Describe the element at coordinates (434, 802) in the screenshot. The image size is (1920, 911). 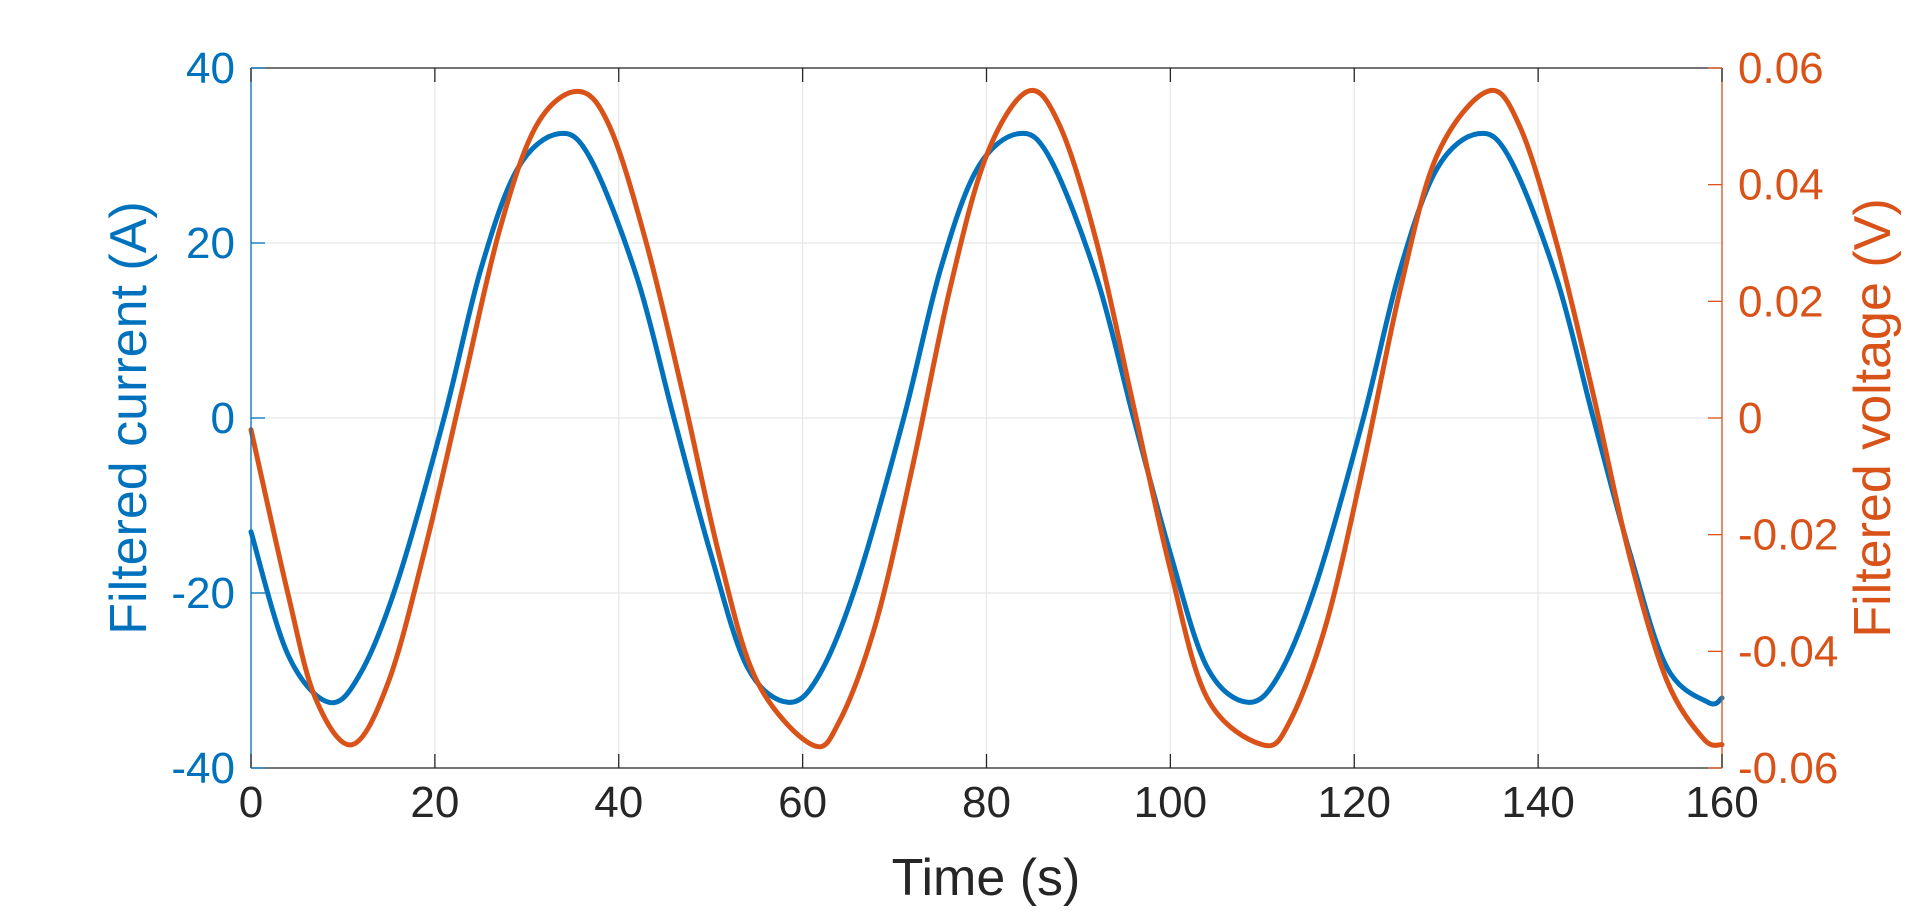
I see `x-tick-label-1: 20` at that location.